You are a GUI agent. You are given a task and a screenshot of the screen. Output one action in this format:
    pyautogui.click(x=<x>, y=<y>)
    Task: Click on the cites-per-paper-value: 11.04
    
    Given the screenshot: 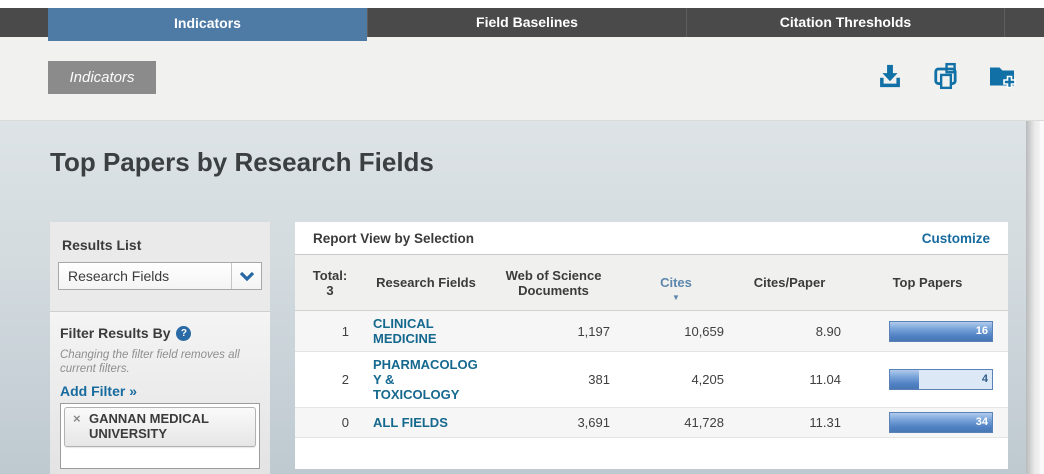 What is the action you would take?
    pyautogui.click(x=825, y=379)
    